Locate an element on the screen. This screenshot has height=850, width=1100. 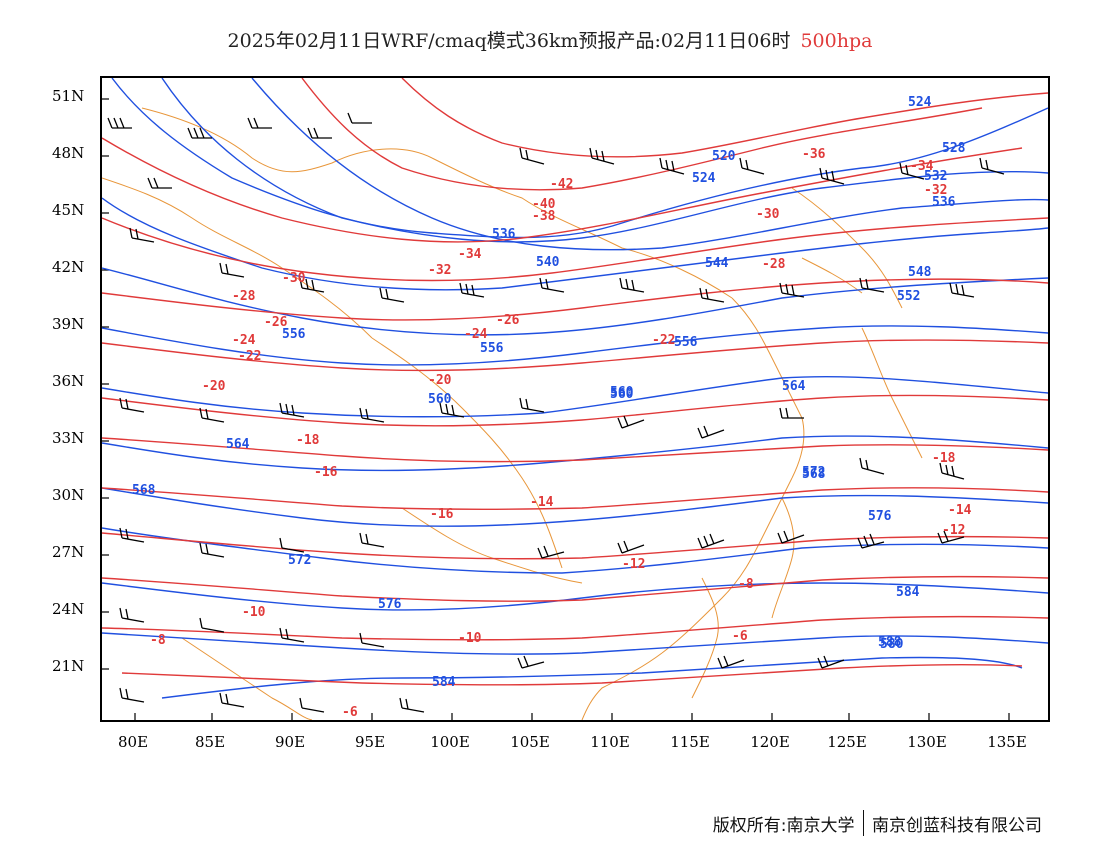
lon-label: 135E is located at coordinates (1007, 742).